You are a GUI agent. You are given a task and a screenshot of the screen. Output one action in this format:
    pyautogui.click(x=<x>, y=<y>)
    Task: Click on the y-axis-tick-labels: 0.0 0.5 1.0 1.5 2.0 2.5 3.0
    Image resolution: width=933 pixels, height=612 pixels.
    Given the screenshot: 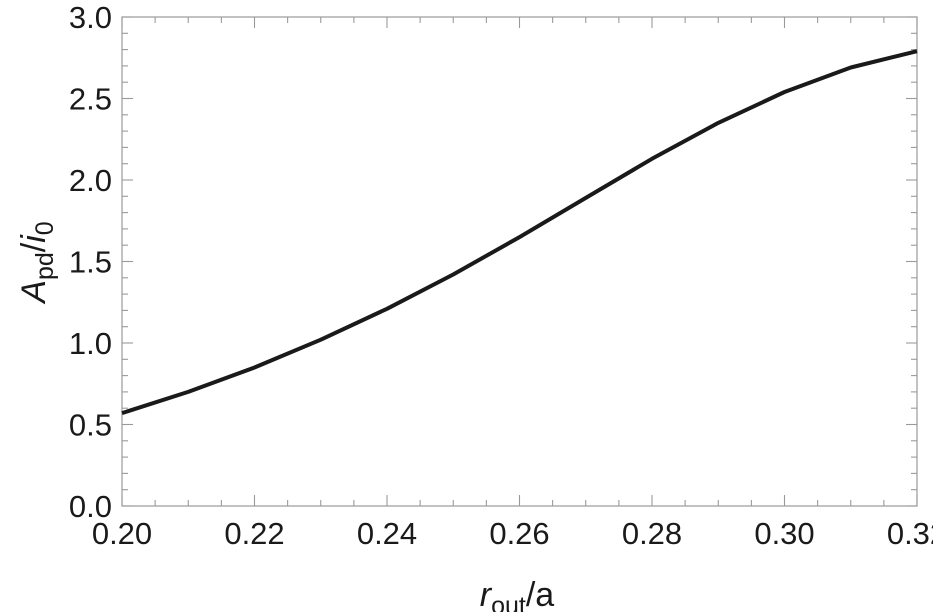 What is the action you would take?
    pyautogui.click(x=90, y=262)
    